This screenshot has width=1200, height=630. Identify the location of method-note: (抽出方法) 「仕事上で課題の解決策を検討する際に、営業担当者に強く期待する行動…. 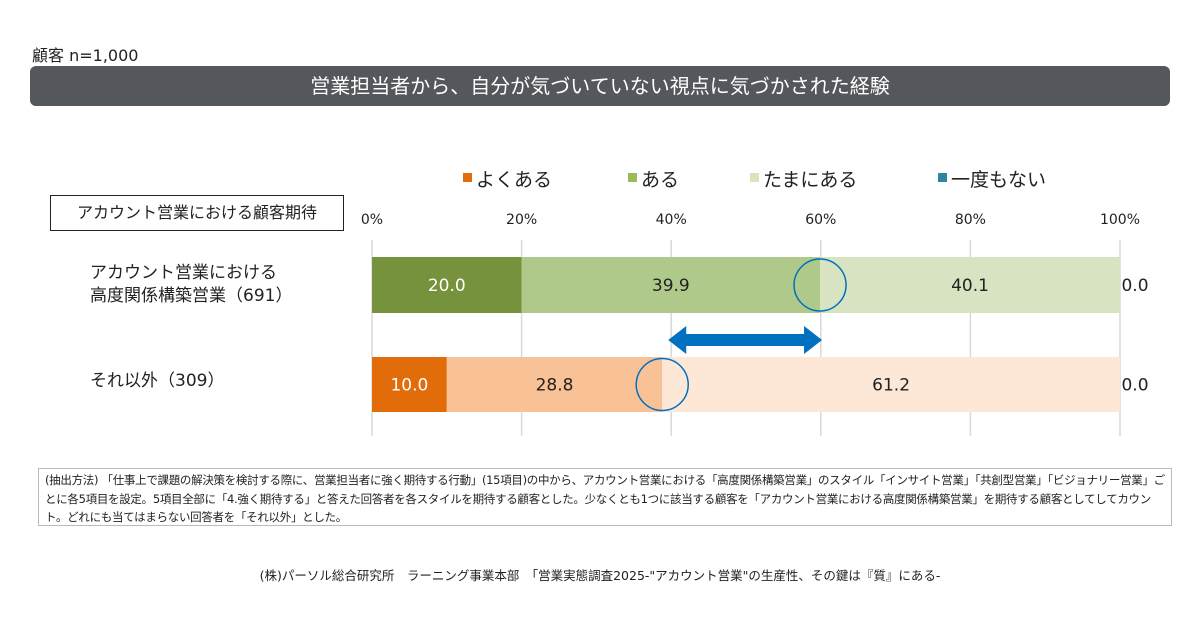
(605, 497).